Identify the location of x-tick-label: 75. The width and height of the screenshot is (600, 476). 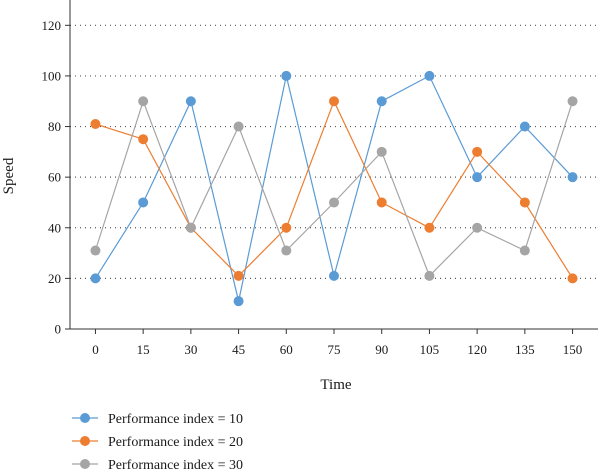
(334, 349).